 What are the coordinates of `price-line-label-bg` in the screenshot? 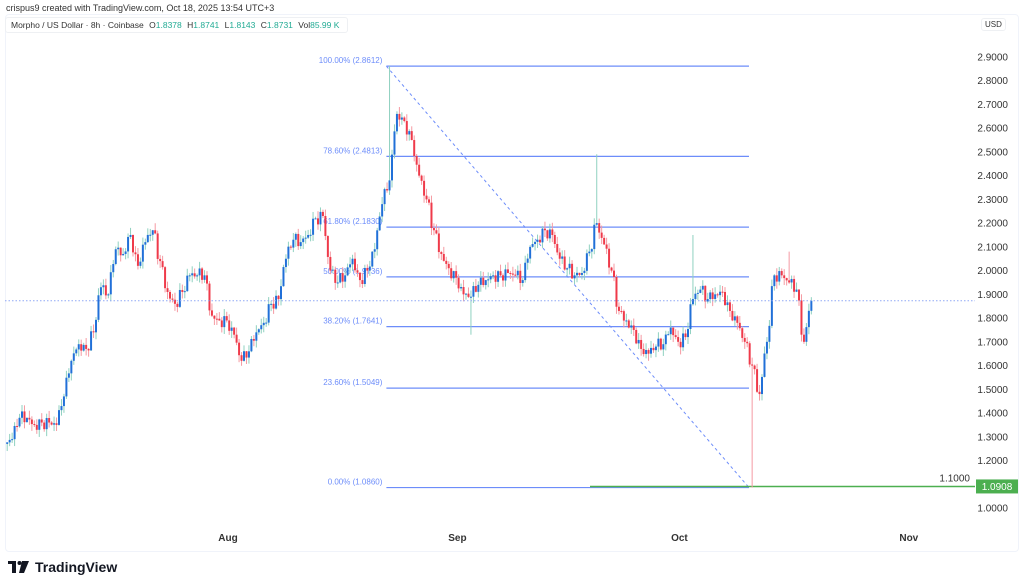 It's located at (997, 486).